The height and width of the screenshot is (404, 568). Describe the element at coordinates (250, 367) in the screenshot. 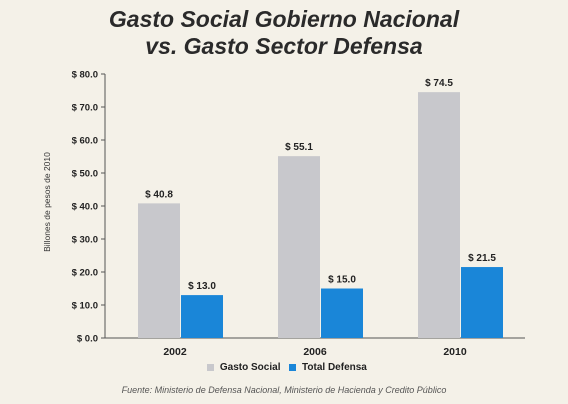

I see `legend-label-gasto-social: Gasto Social` at that location.